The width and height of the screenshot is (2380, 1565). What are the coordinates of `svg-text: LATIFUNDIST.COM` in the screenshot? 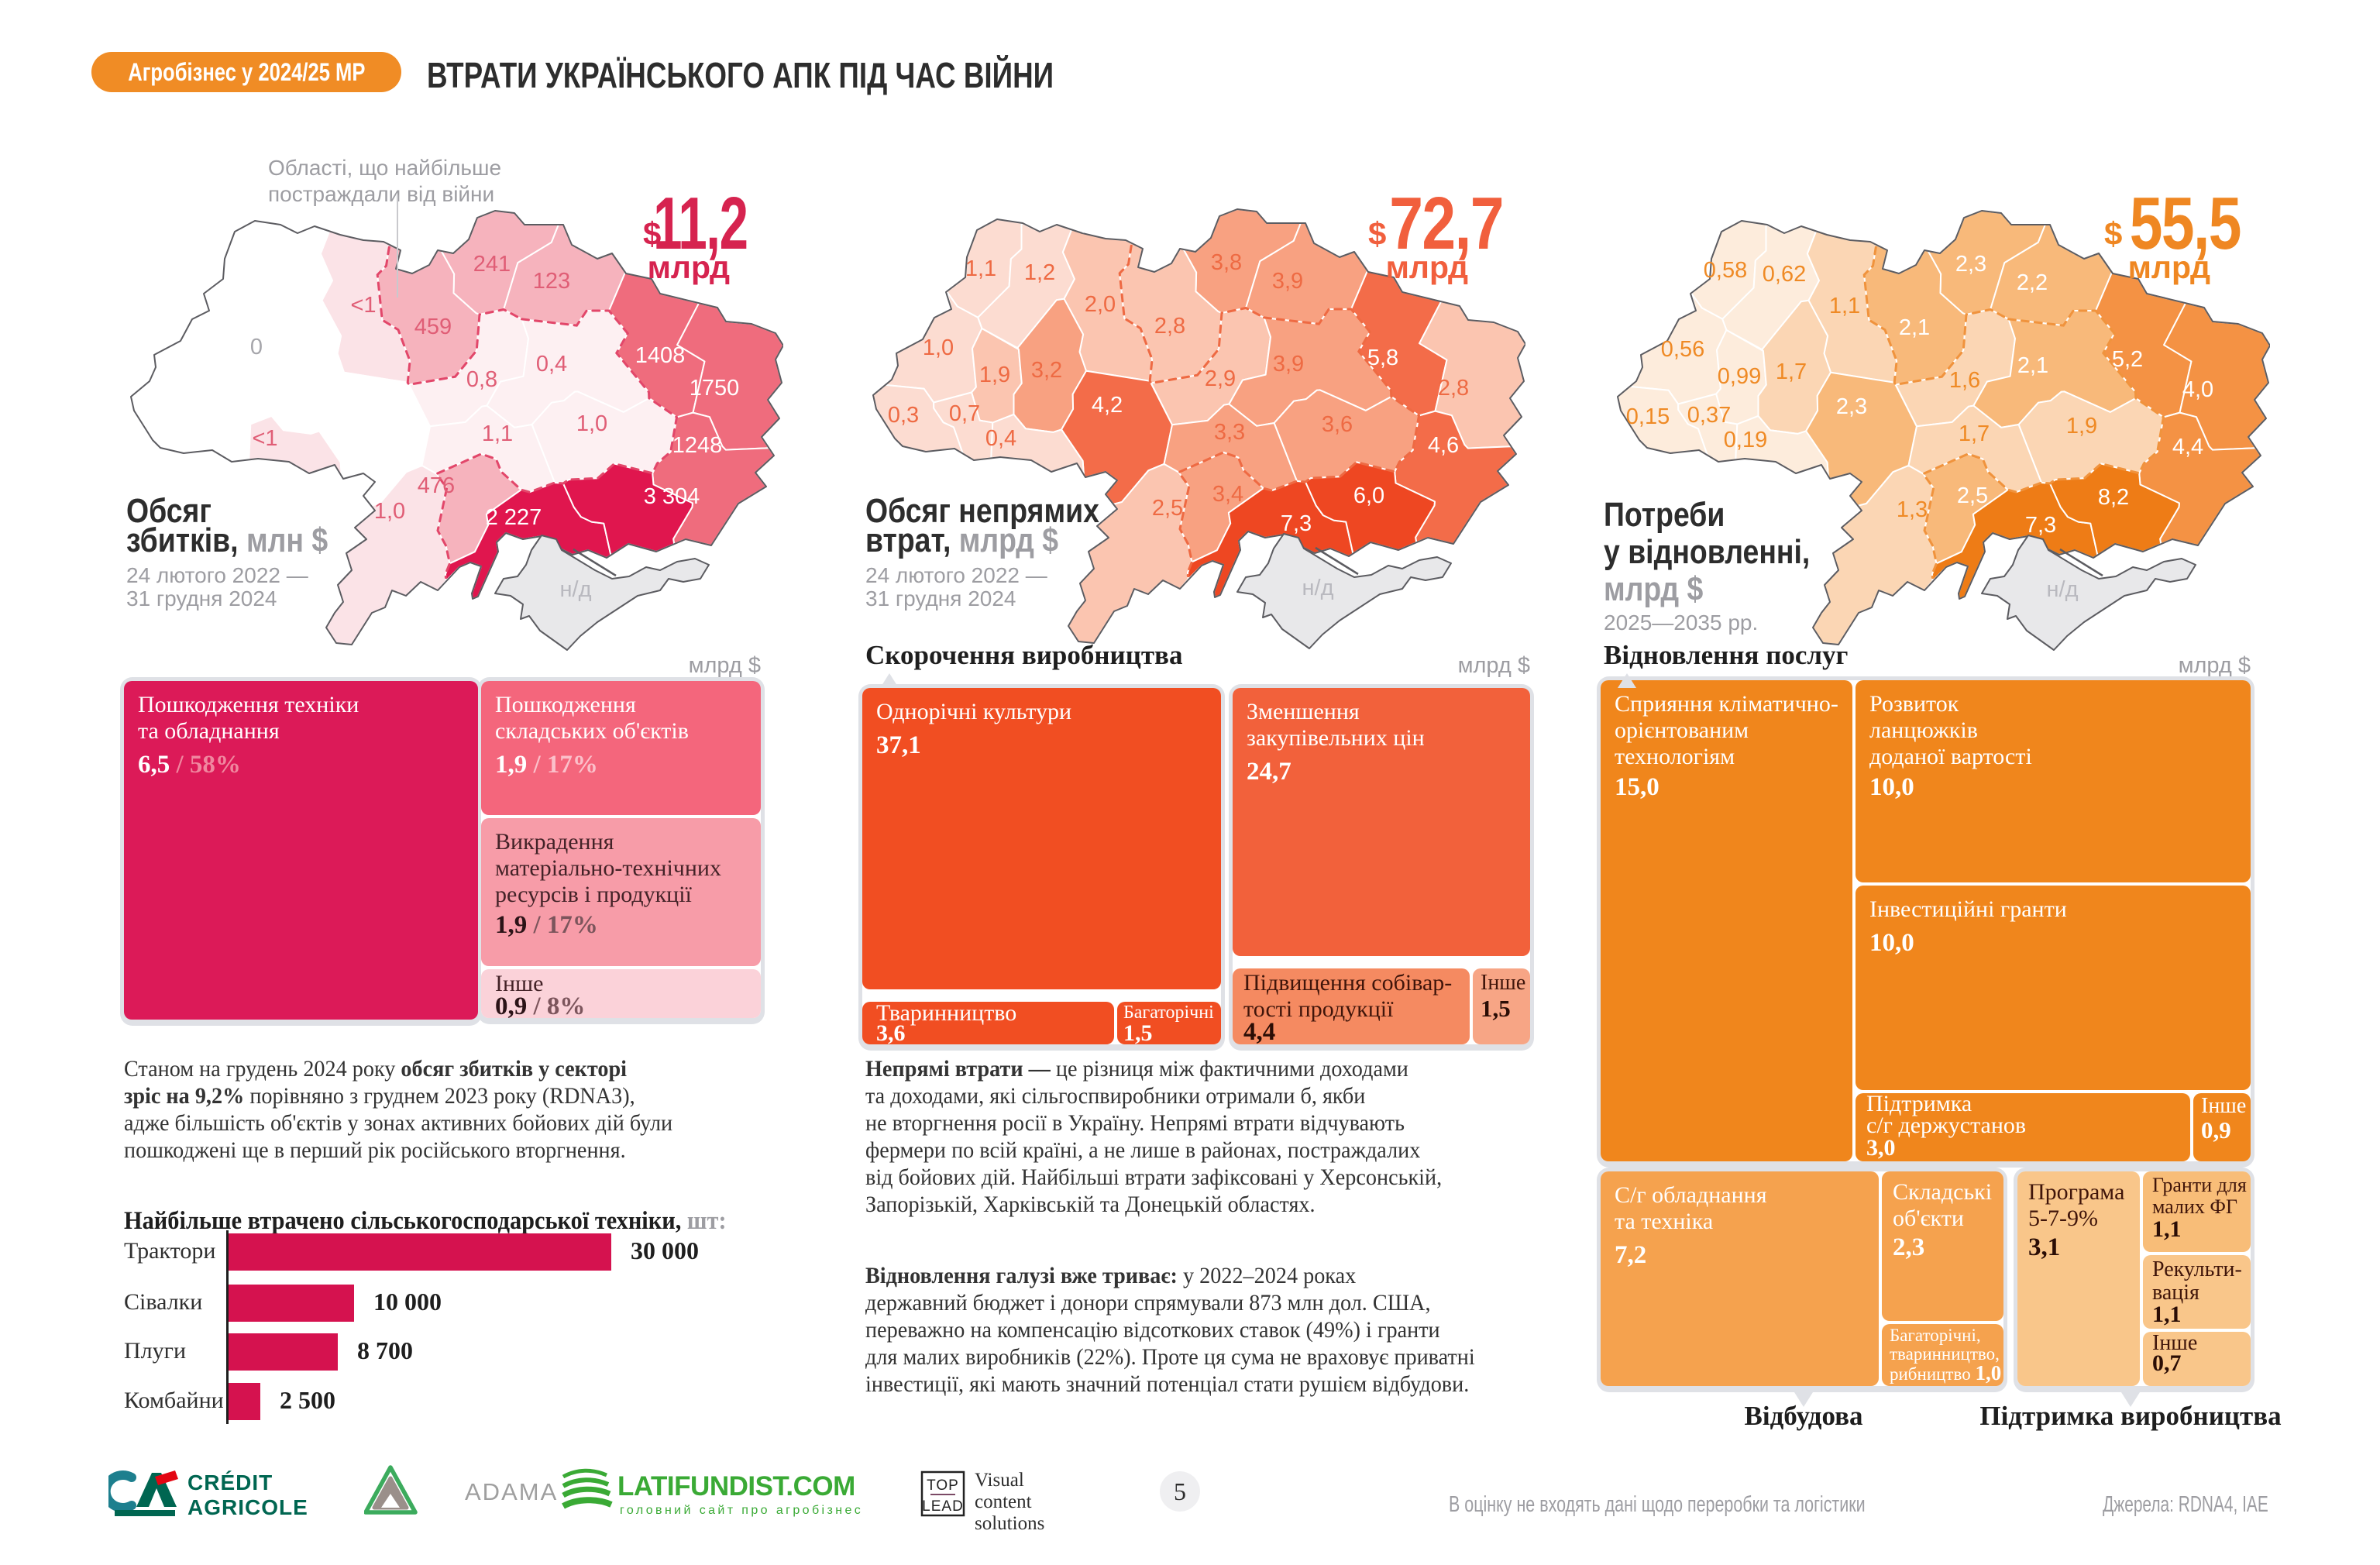 It's located at (736, 1486).